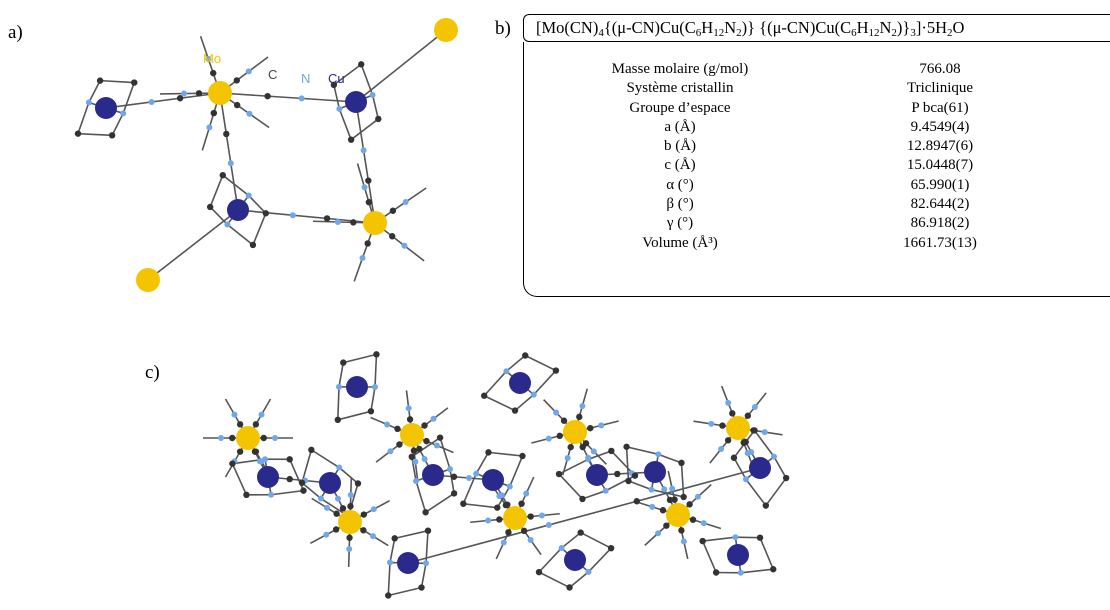 The image size is (1110, 610). What do you see at coordinates (680, 242) in the screenshot?
I see `property-label: Volume (Å³)` at bounding box center [680, 242].